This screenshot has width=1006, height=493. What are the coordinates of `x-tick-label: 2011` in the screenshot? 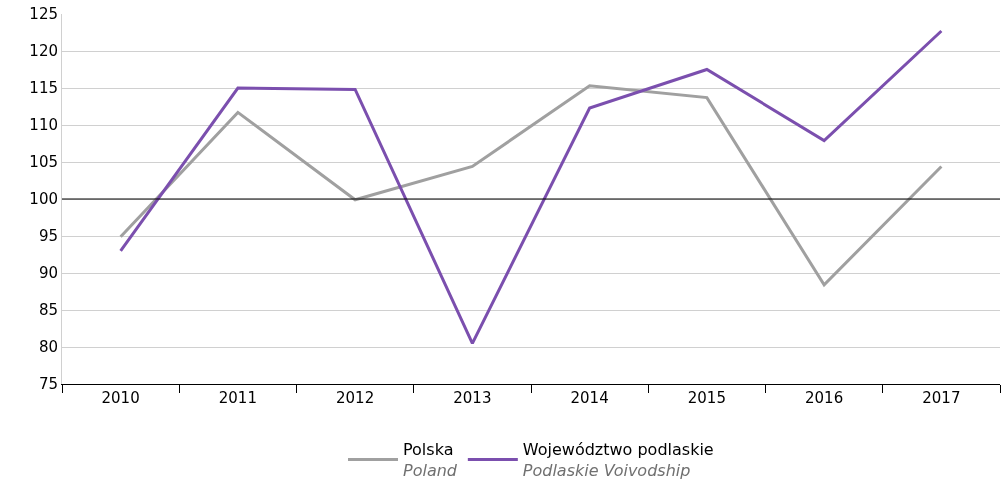 It's located at (237, 398).